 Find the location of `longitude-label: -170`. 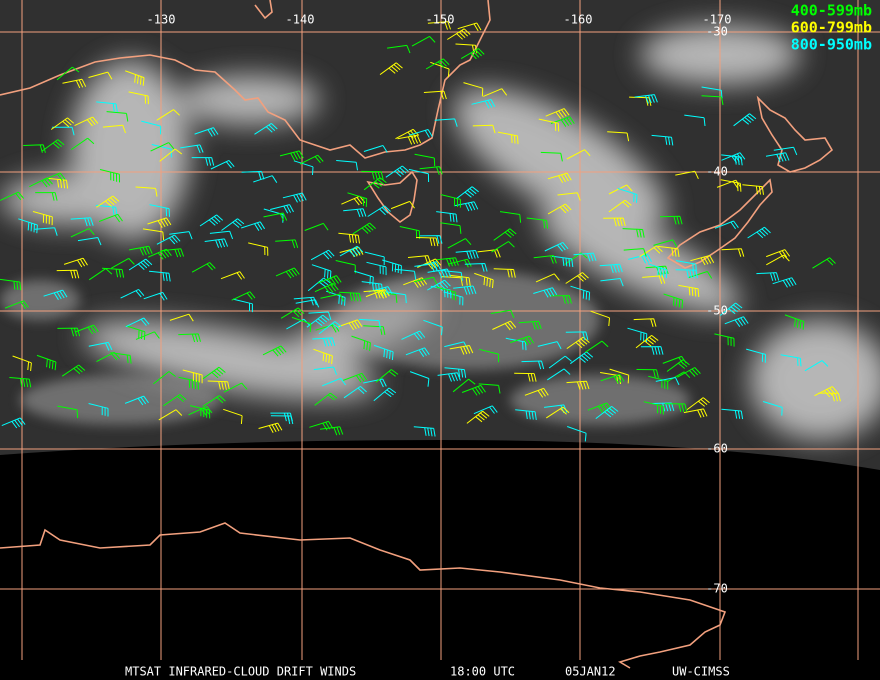

longitude-label: -170 is located at coordinates (717, 20).